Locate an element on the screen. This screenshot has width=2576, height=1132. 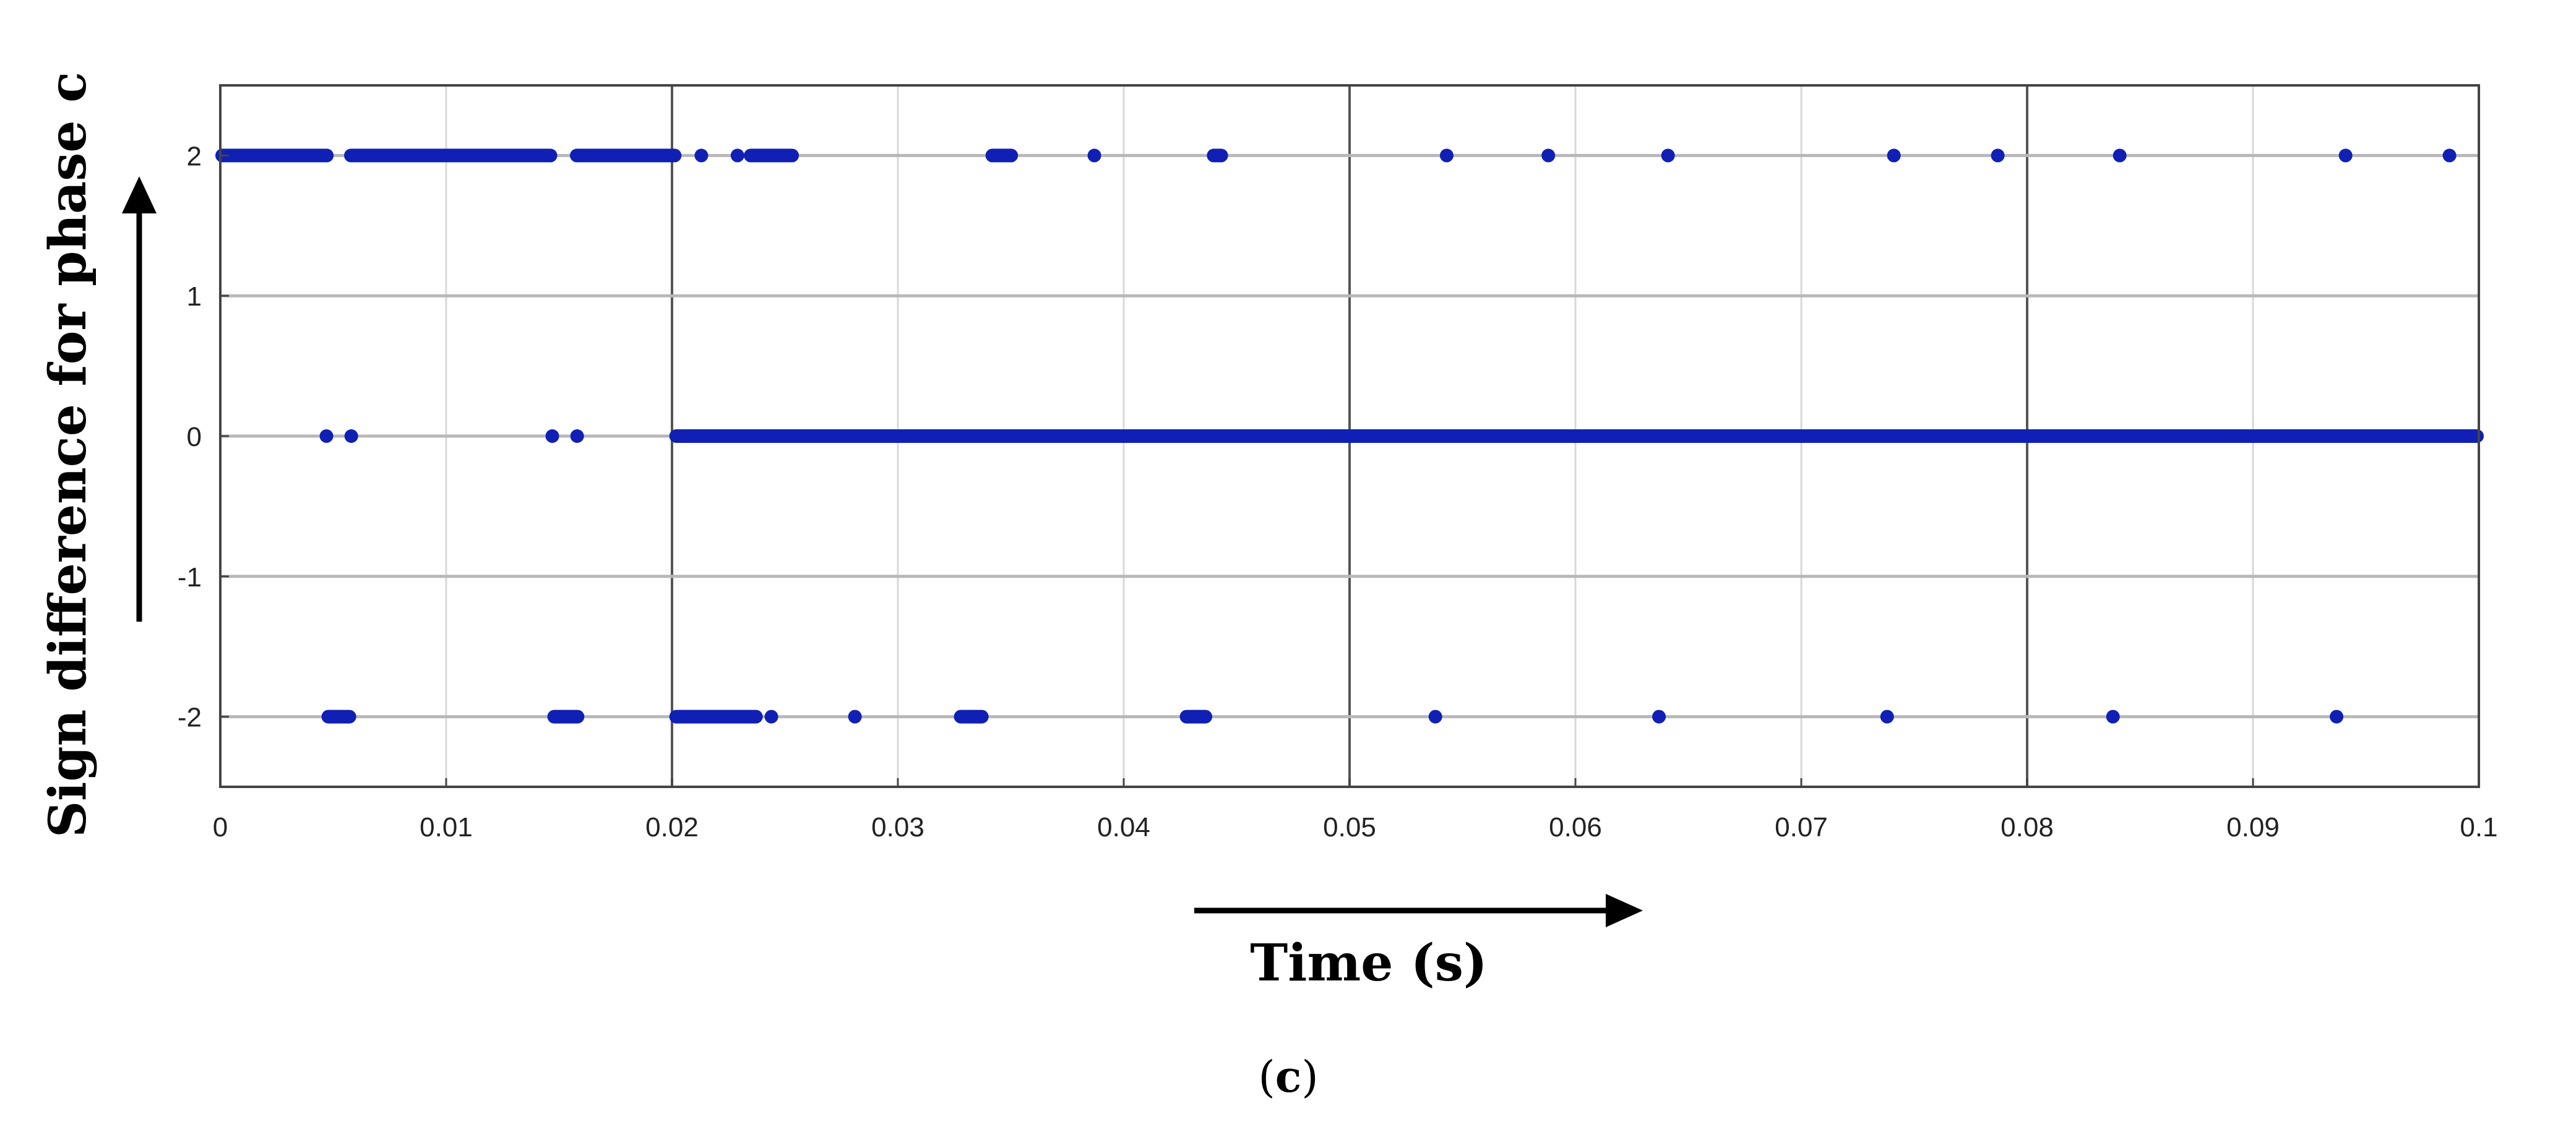
y-axis-label-group: Sign difference for phase c is located at coordinates (97, 455).